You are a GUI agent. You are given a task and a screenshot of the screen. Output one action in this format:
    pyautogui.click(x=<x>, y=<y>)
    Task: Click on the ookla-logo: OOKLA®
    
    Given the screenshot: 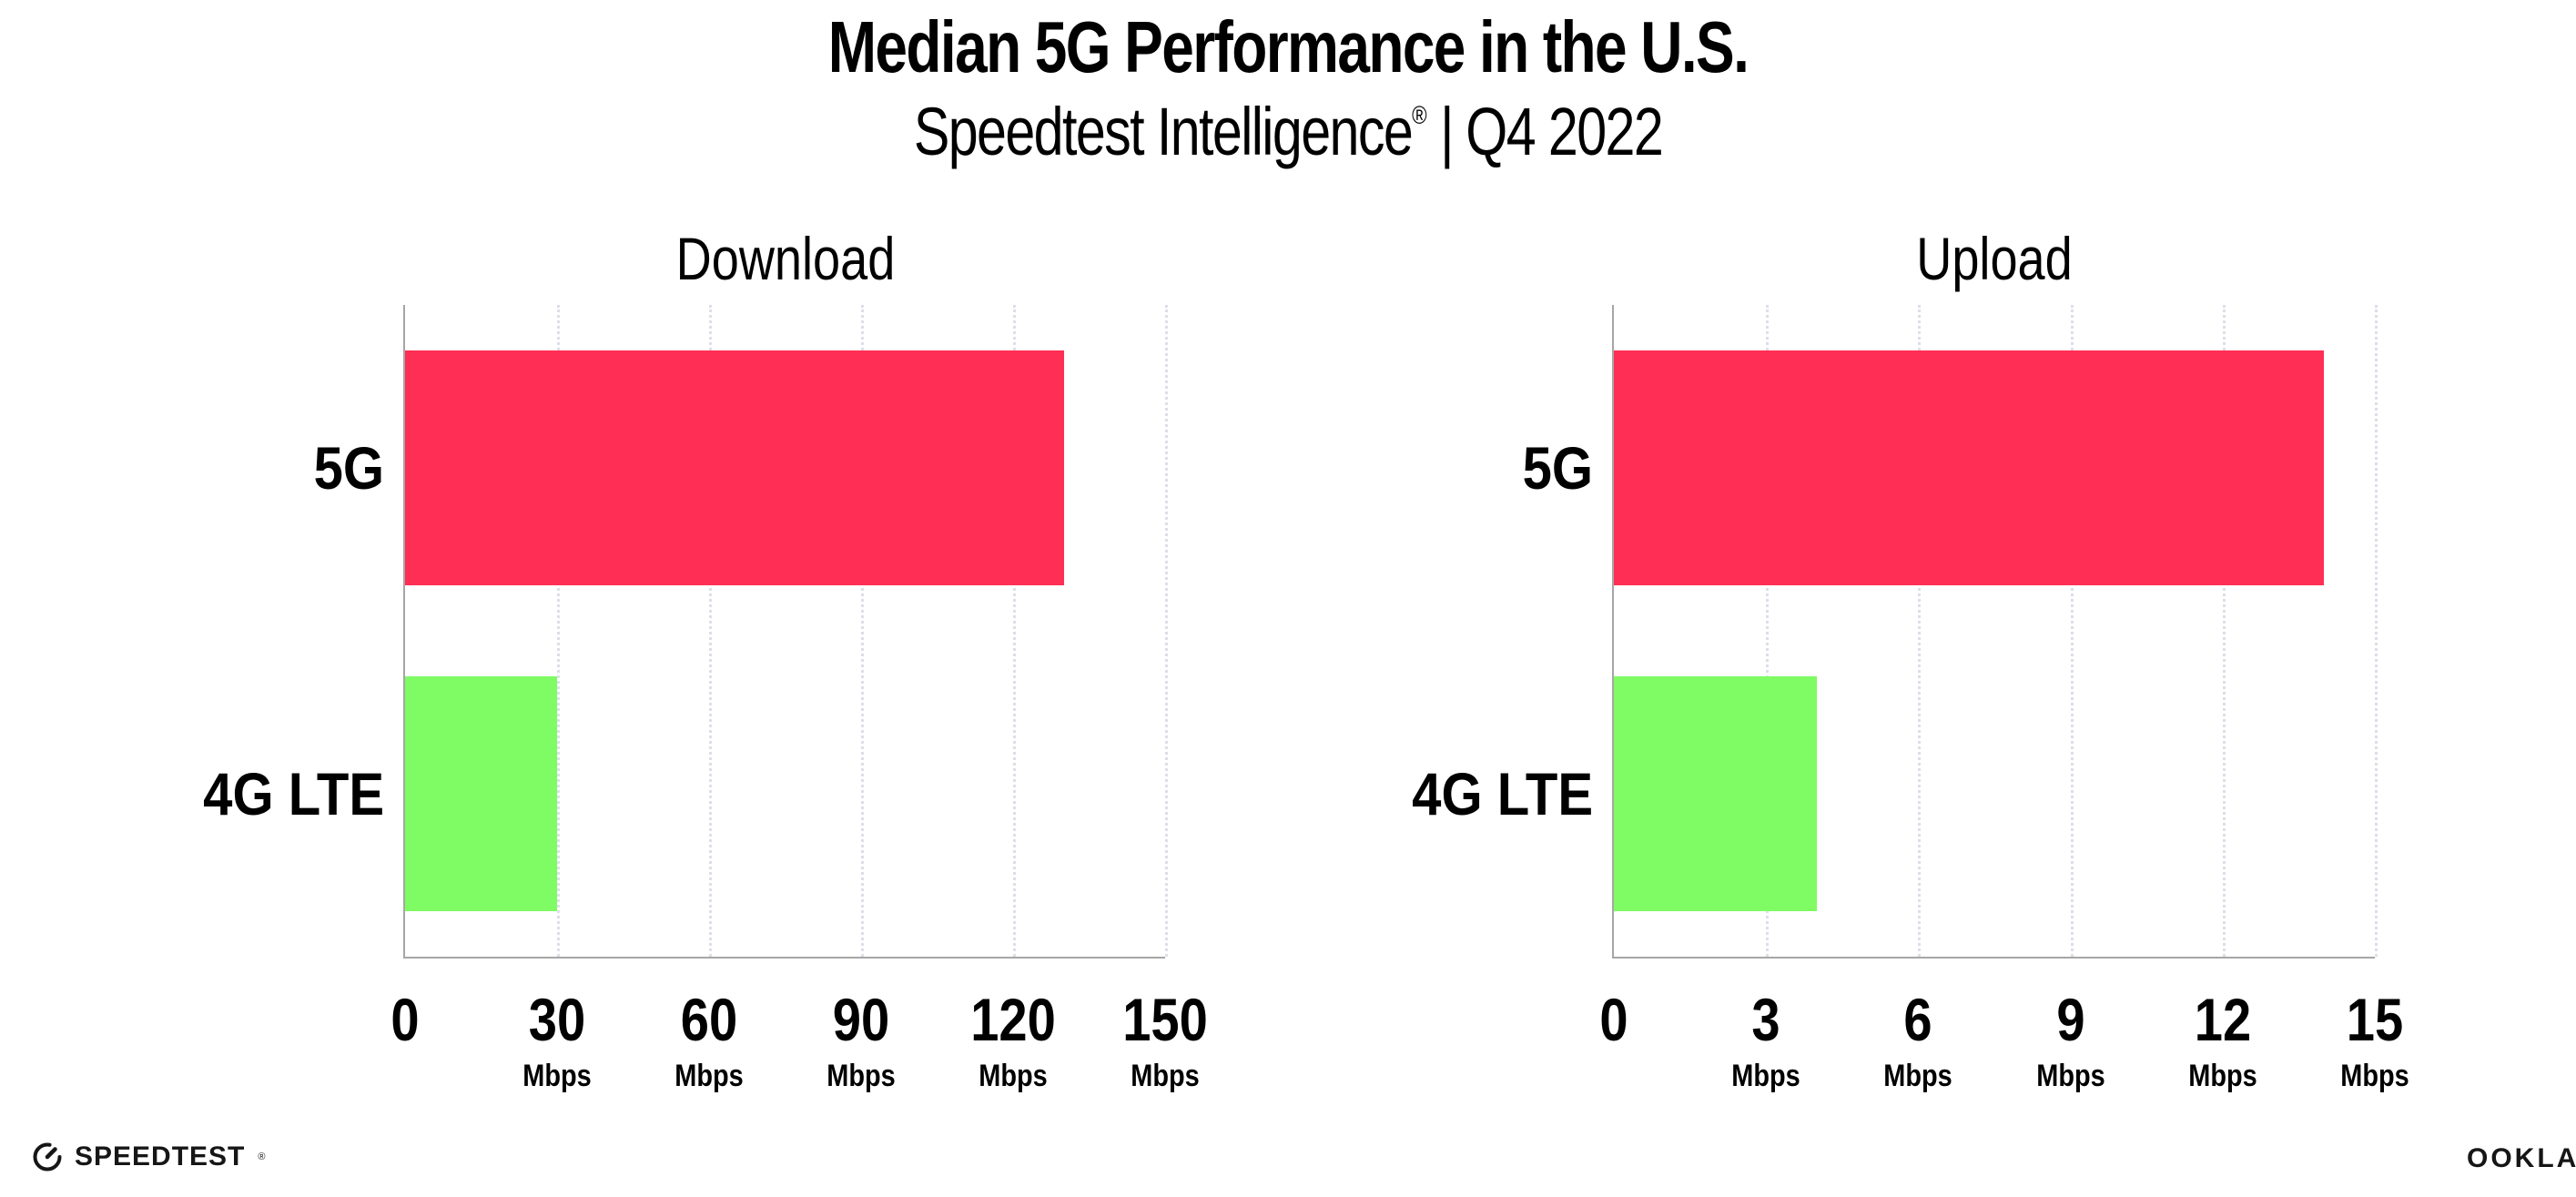 What is the action you would take?
    pyautogui.click(x=2521, y=1159)
    